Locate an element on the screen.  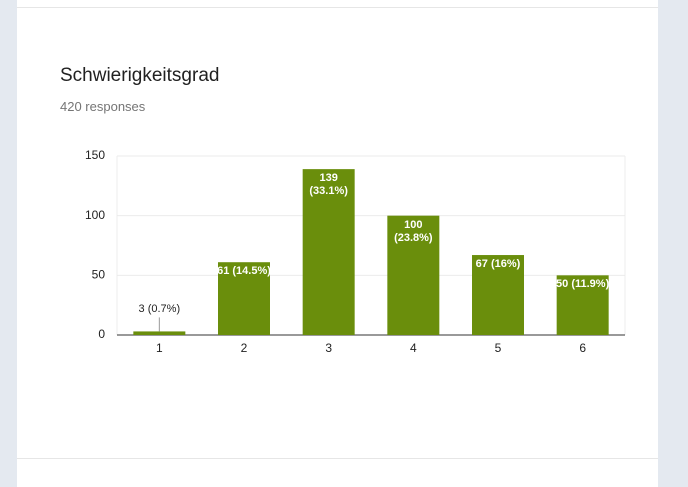
y-tick-label: 0 is located at coordinates (101, 334).